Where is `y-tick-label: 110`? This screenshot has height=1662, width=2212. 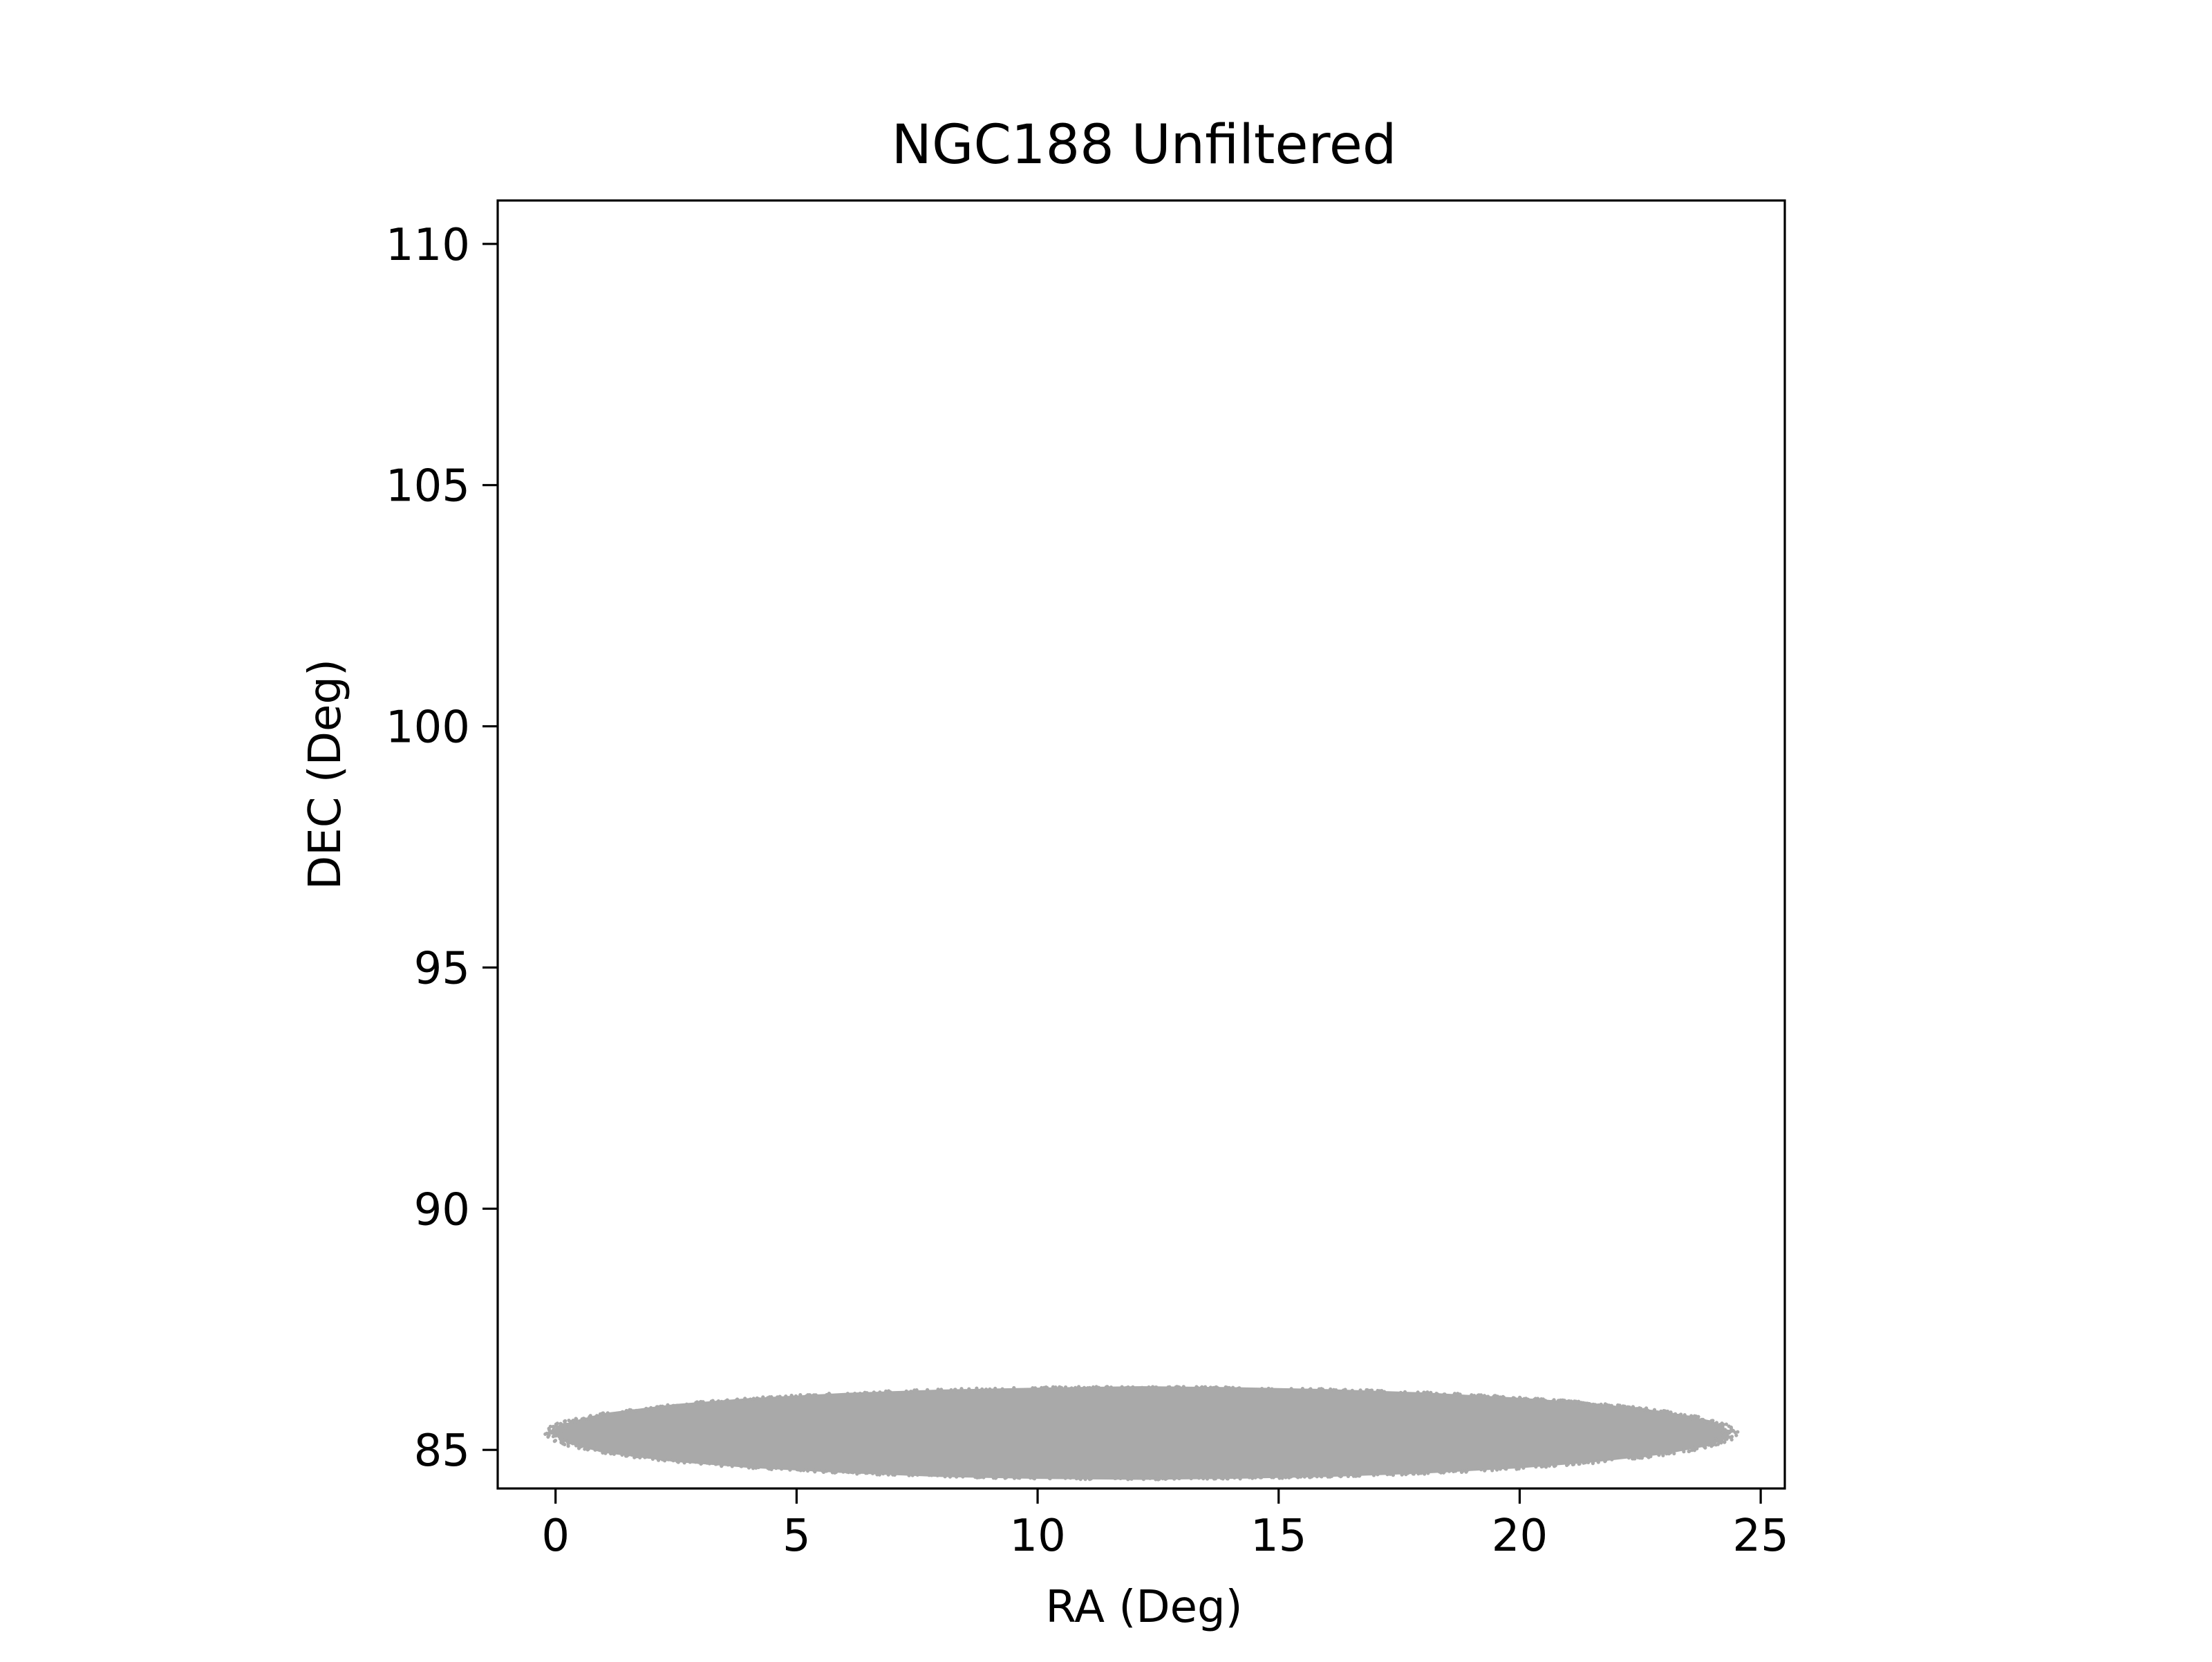 y-tick-label: 110 is located at coordinates (428, 246).